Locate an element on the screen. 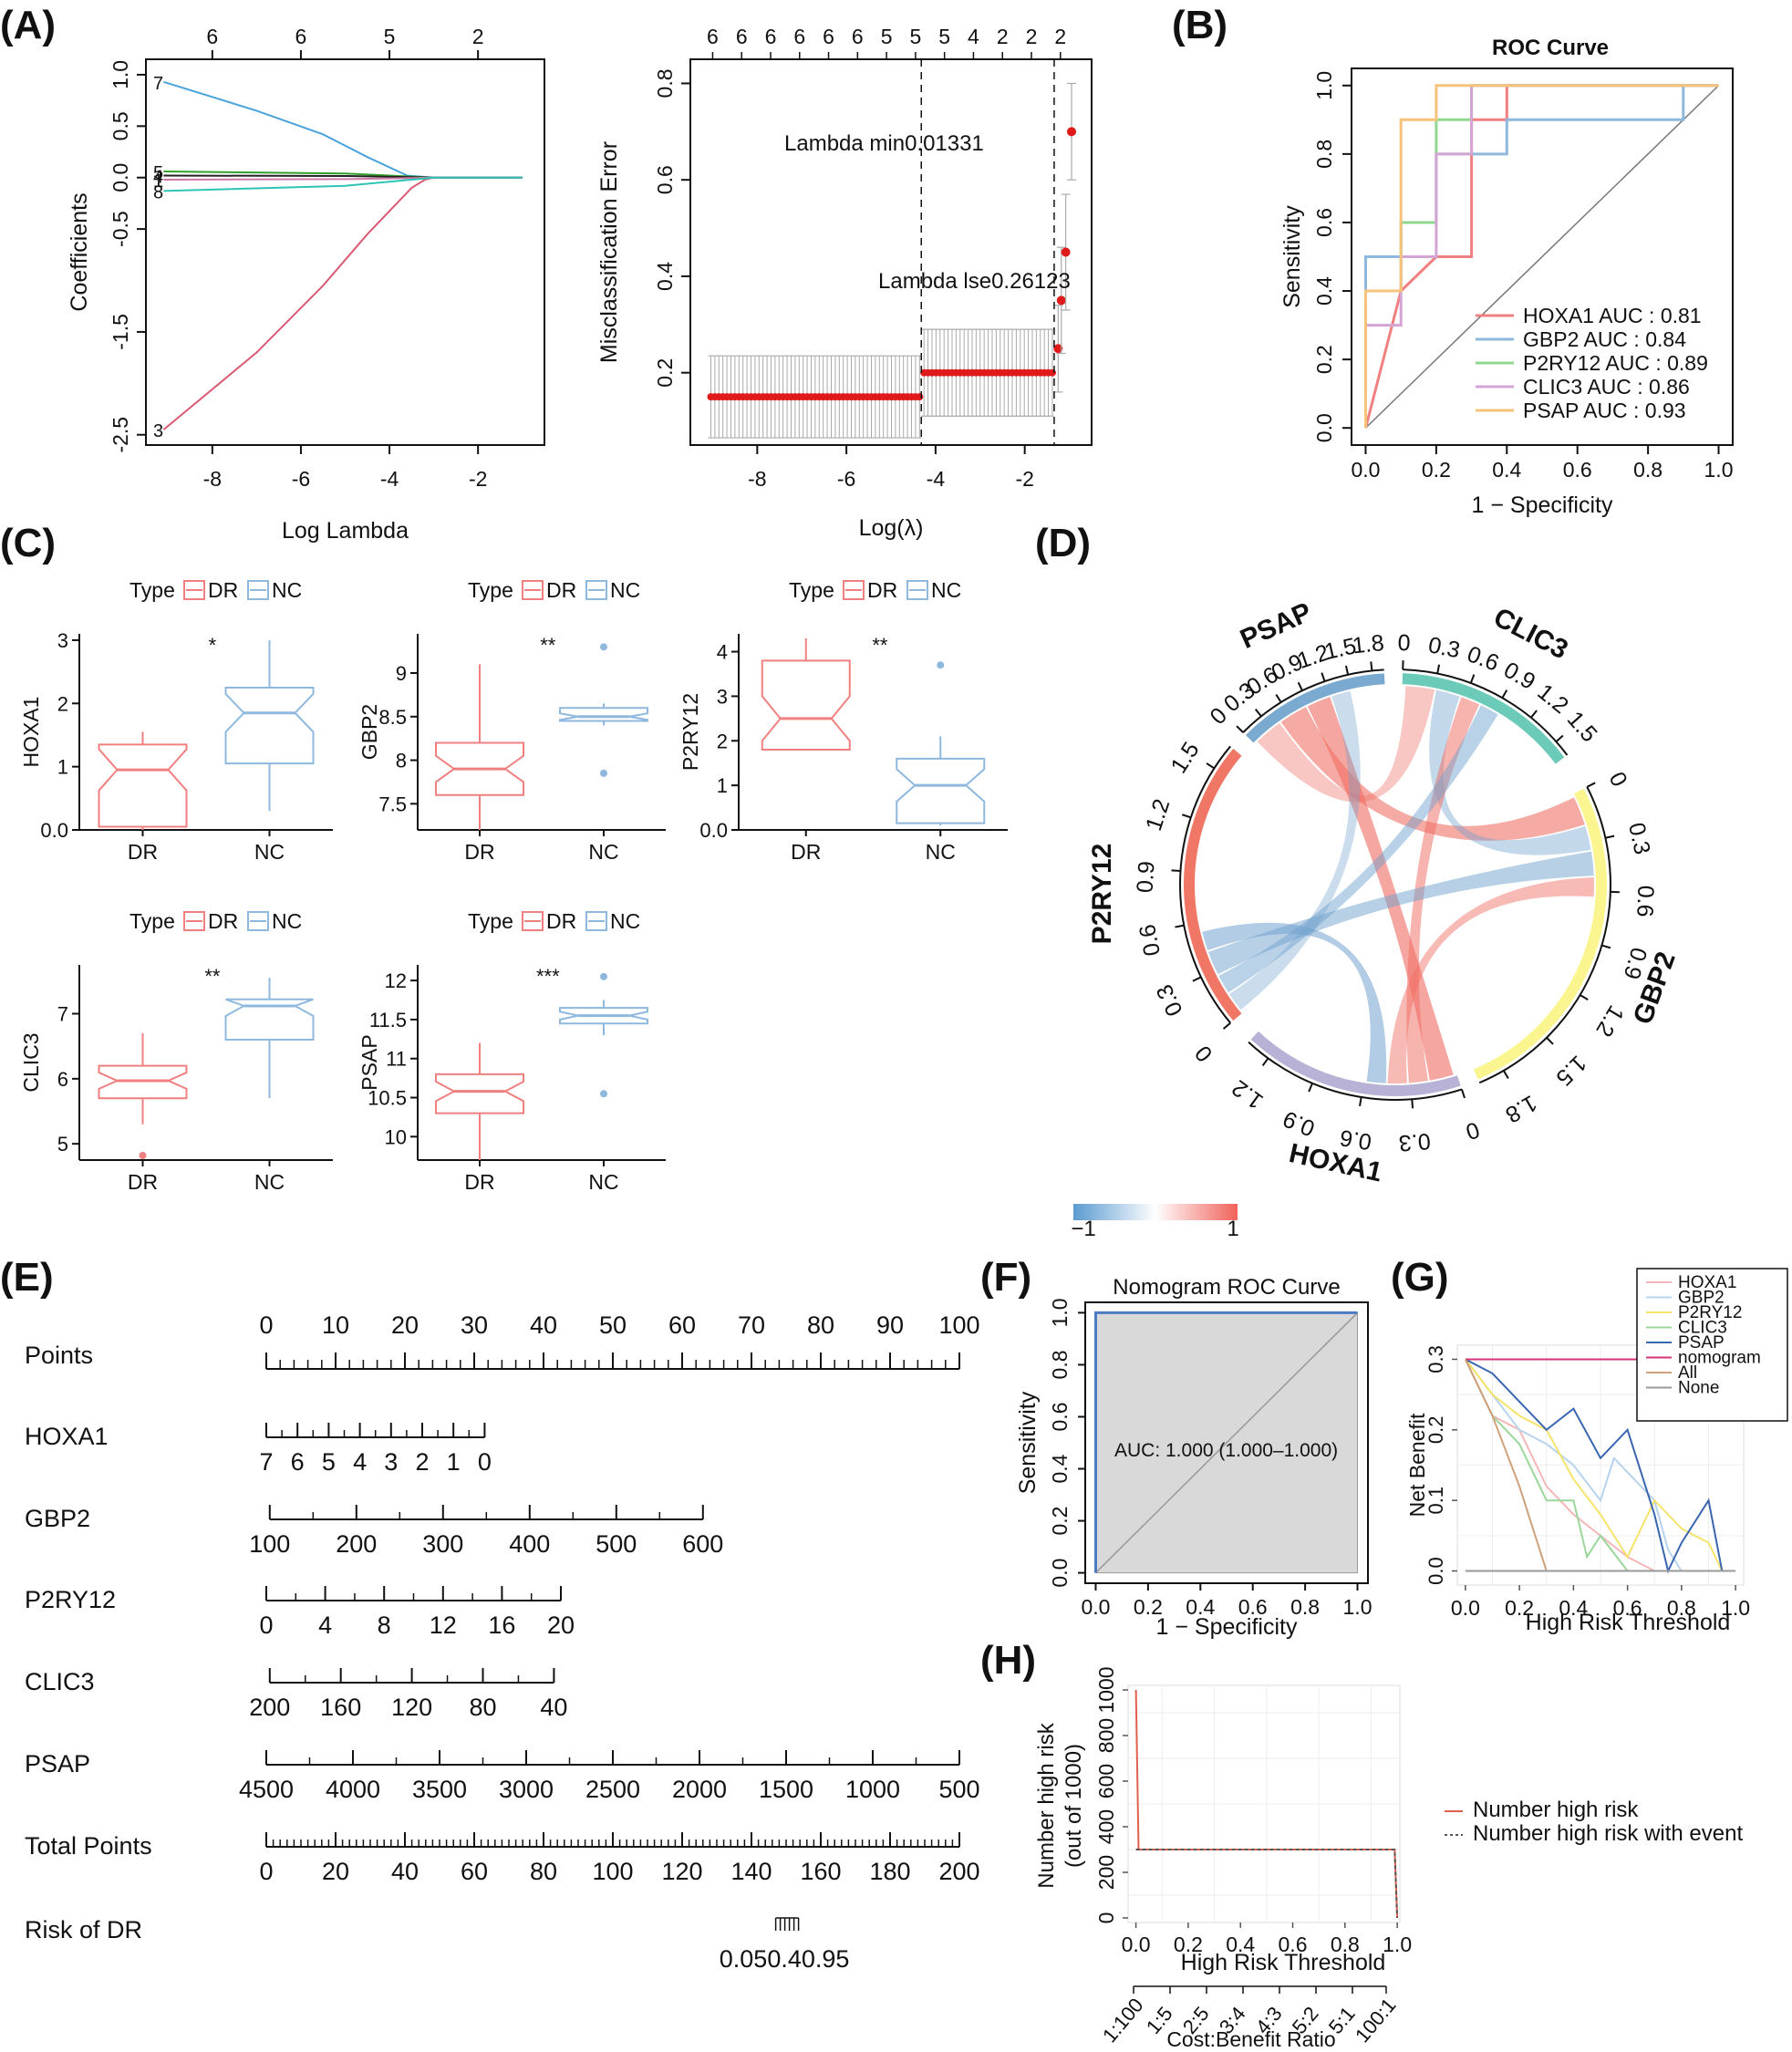 The height and width of the screenshot is (2052, 1792). chord-sector-CLIC3 is located at coordinates (1483, 719).